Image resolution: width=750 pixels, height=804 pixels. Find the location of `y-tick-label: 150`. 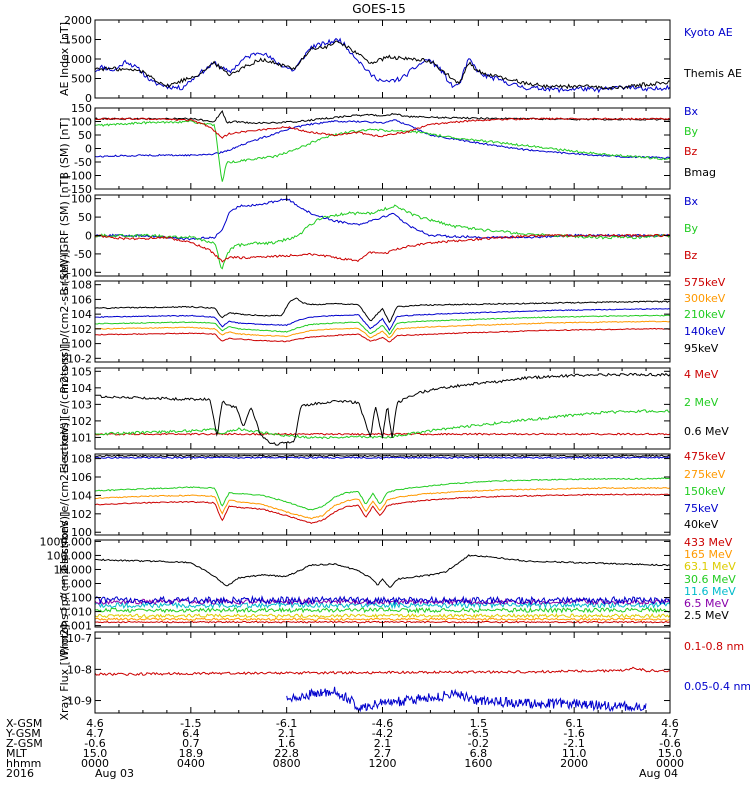

y-tick-label: 150 is located at coordinates (81, 108).